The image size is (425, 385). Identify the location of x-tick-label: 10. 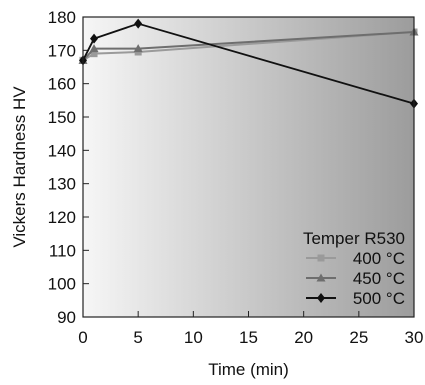
(193, 337).